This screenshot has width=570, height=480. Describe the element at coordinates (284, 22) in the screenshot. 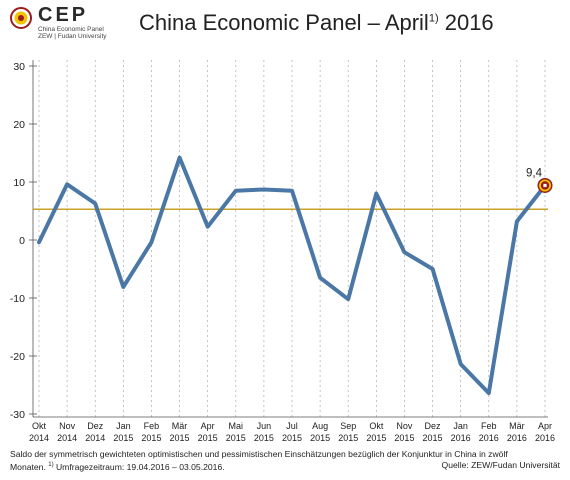

I see `chart-title-main: China Economic Panel – April` at that location.